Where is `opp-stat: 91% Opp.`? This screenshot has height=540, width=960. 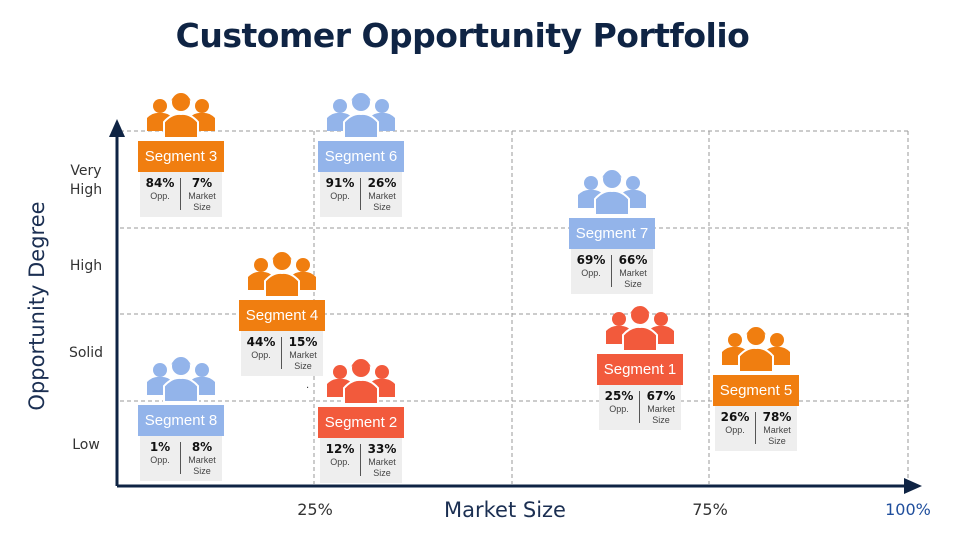 opp-stat: 91% Opp. is located at coordinates (340, 189).